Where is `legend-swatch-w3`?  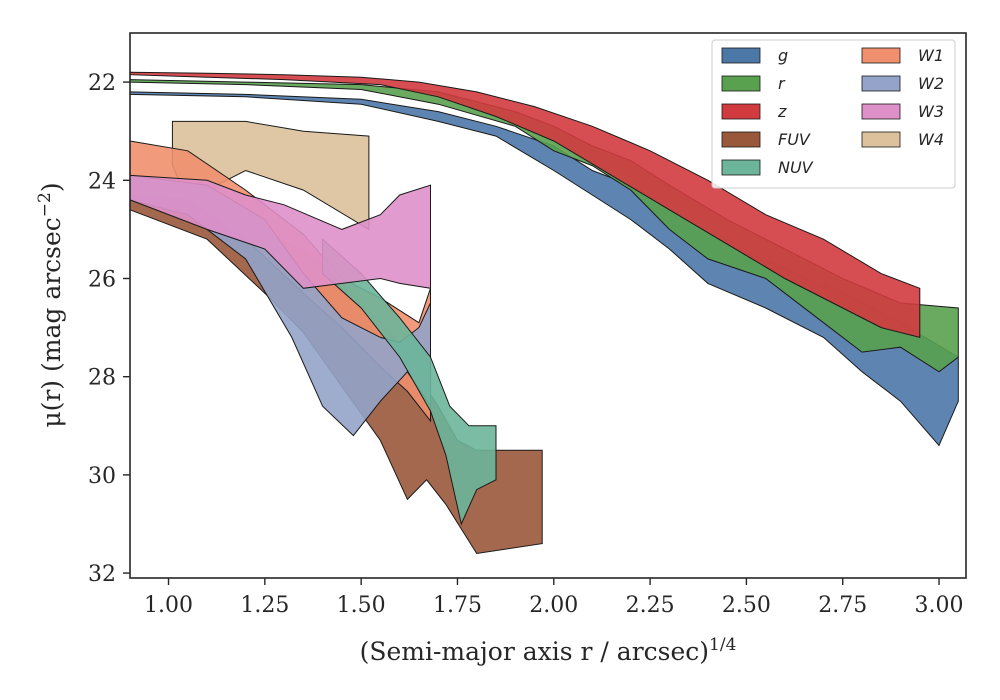 legend-swatch-w3 is located at coordinates (881, 111).